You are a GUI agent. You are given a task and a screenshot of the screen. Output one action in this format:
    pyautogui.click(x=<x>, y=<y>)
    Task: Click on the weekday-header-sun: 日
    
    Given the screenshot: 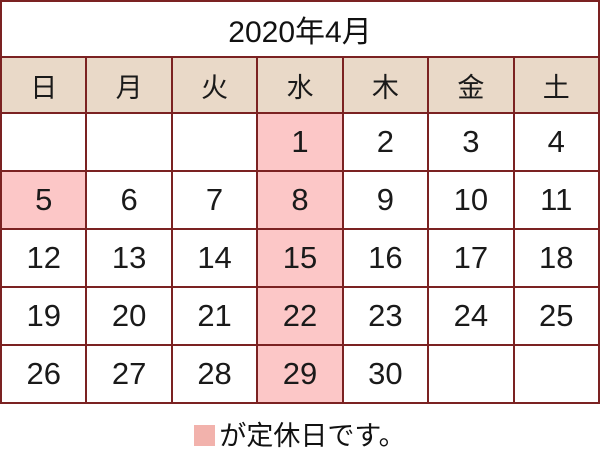 What is the action you would take?
    pyautogui.click(x=44, y=85)
    